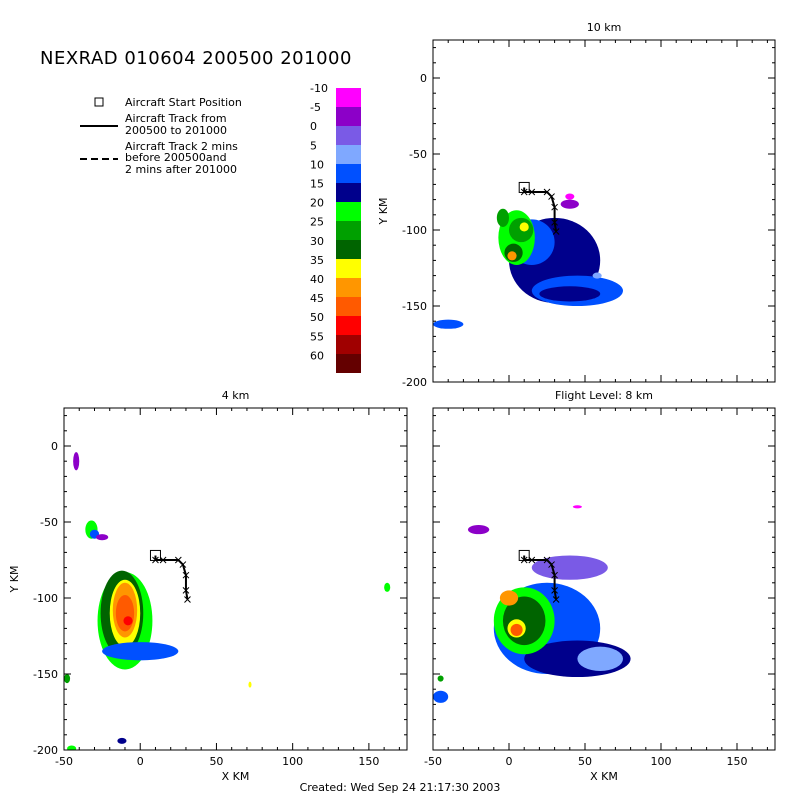 The width and height of the screenshot is (800, 800). I want to click on legend-solid-label-1: Aircraft Track from, so click(176, 118).